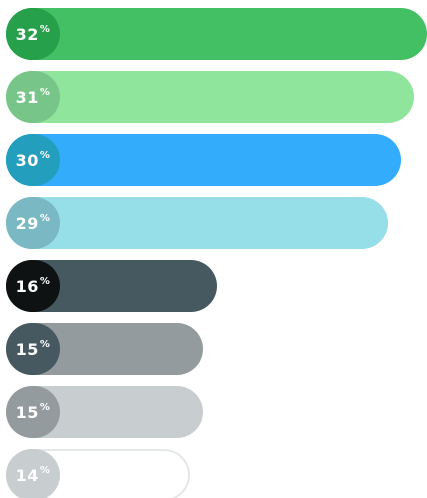 This screenshot has width=427, height=498. I want to click on bar-value: 16, so click(27, 286).